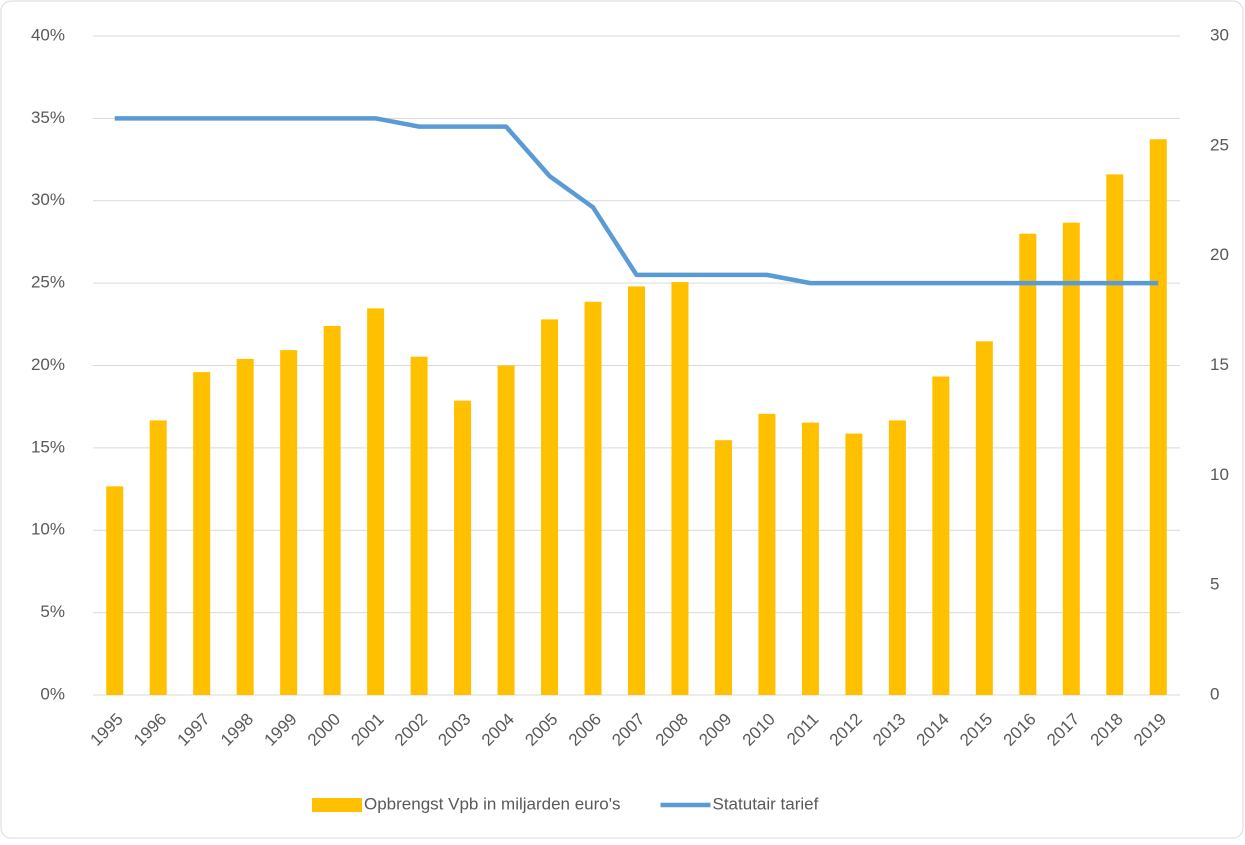 This screenshot has height=845, width=1245. Describe the element at coordinates (48, 446) in the screenshot. I see `y-tick-label: 15%` at that location.